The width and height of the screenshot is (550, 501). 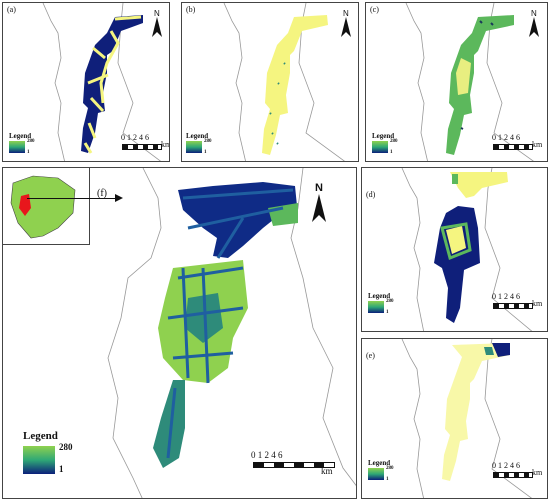 What do you see at coordinates (277, 103) in the screenshot?
I see `sparse-dots` at bounding box center [277, 103].